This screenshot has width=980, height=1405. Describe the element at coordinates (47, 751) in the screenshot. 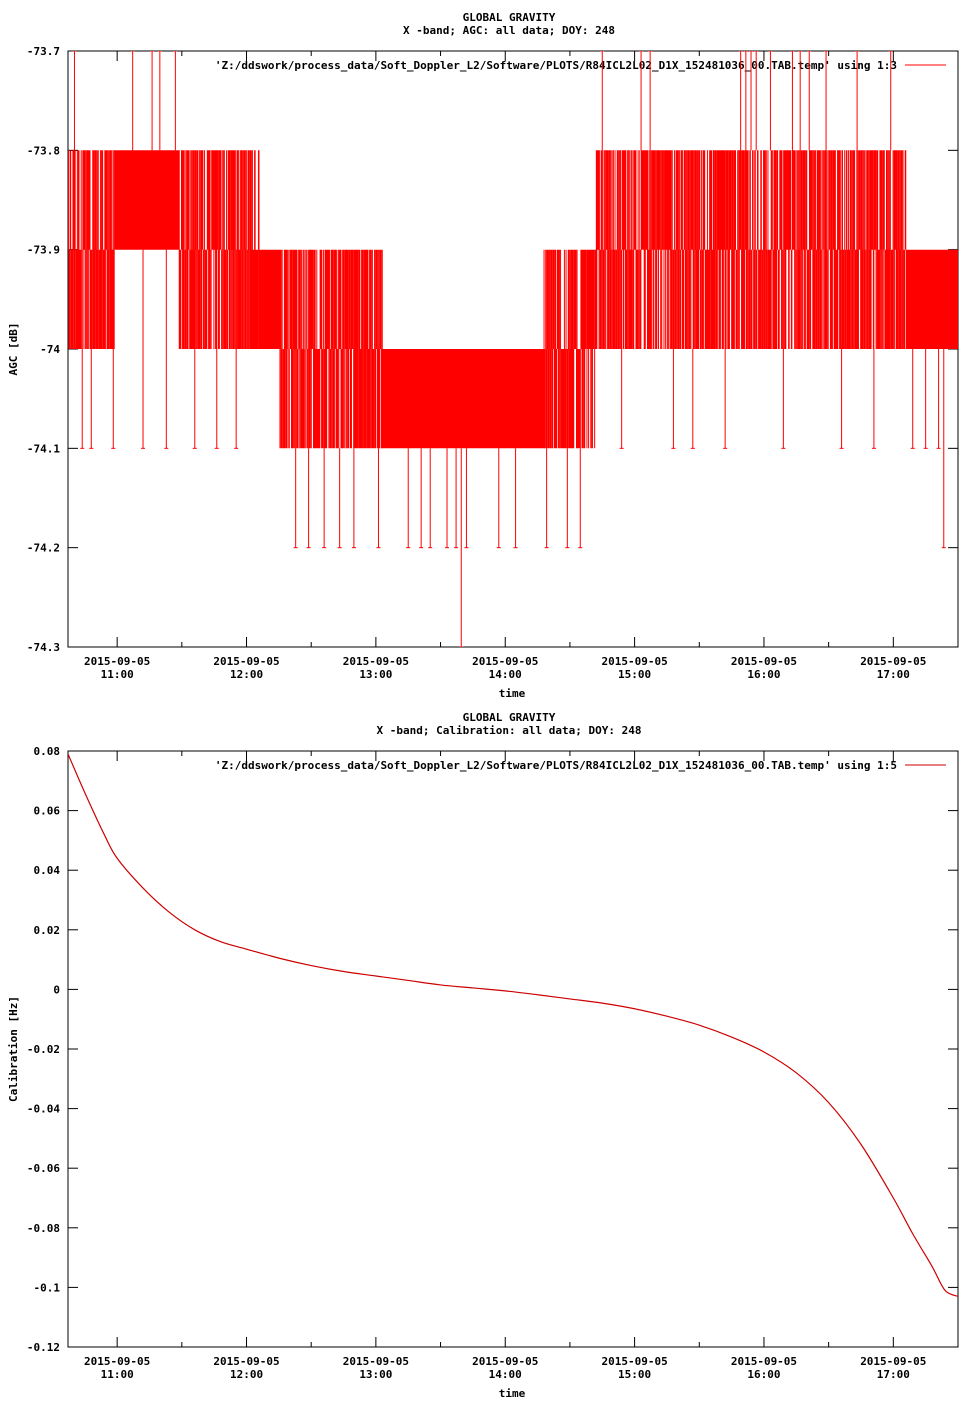

I see `y-tick-label: 0.08` at that location.